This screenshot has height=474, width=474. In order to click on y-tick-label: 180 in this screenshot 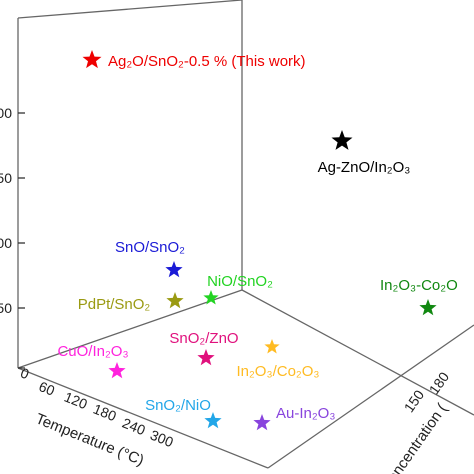, I will do `click(439, 383)`.